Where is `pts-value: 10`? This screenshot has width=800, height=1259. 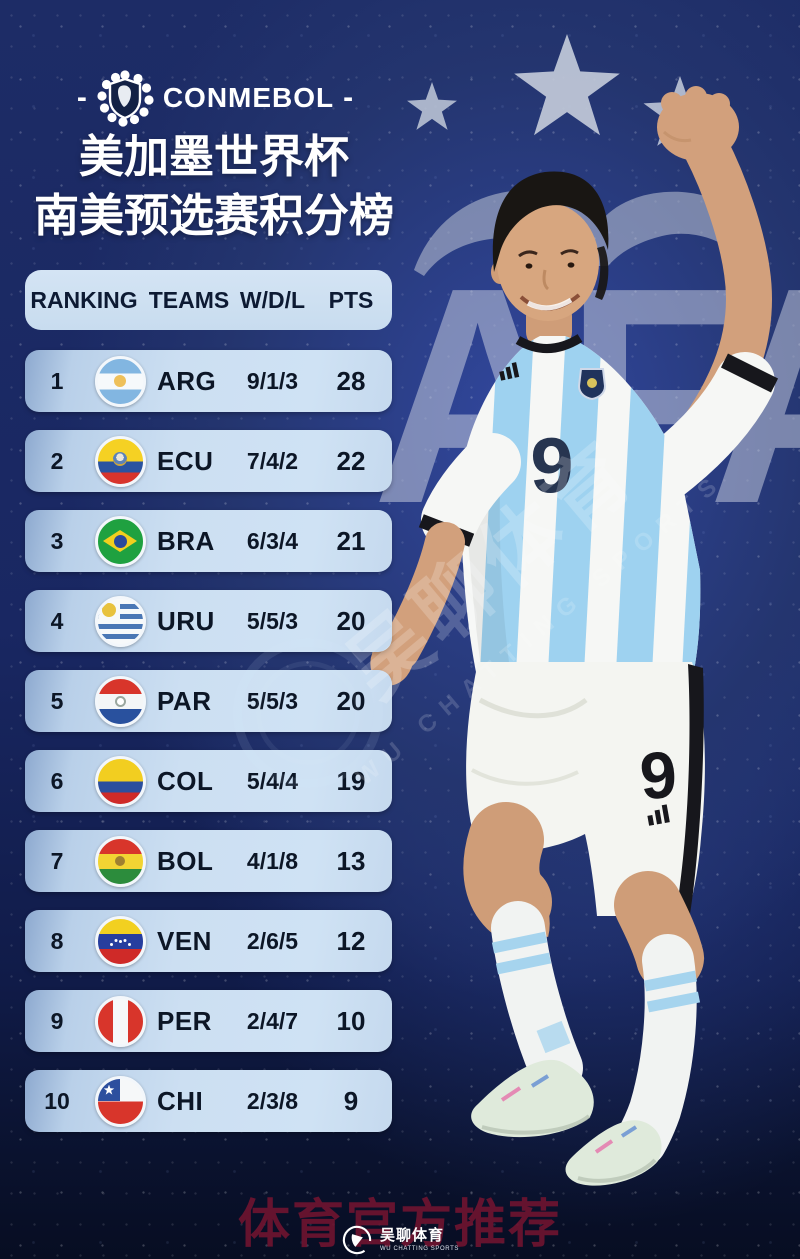 pts-value: 10 is located at coordinates (351, 1020).